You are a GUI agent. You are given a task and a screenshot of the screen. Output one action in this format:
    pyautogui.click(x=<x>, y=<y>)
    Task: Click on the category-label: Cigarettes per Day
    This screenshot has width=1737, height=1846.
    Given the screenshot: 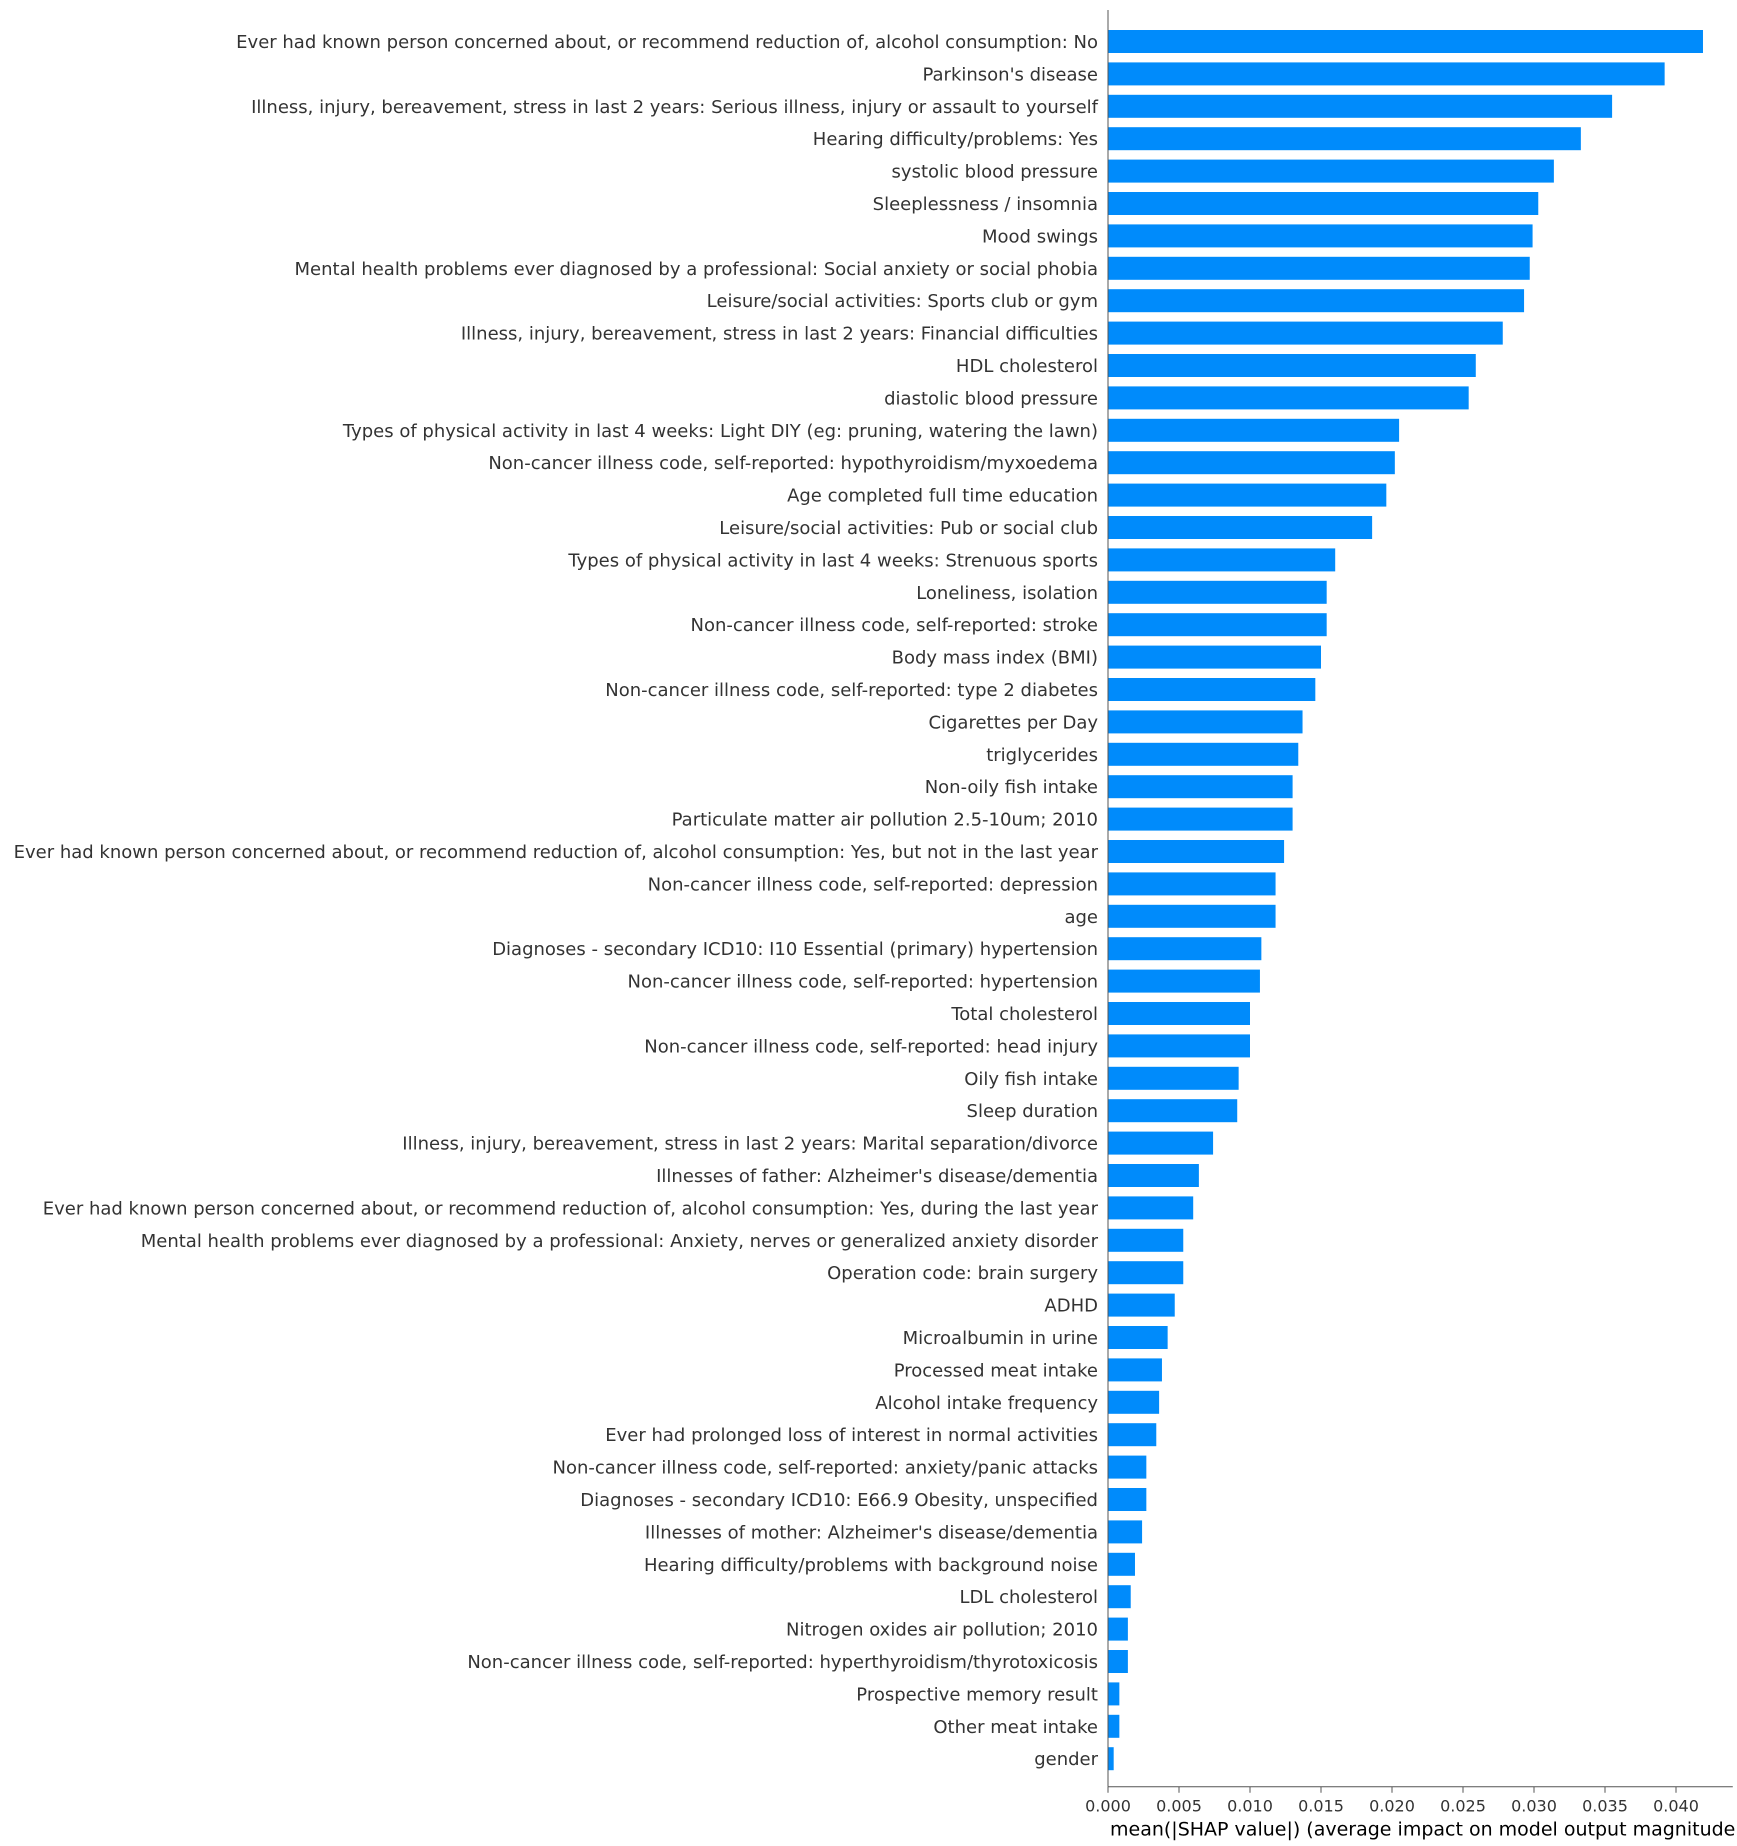 What is the action you would take?
    pyautogui.click(x=1013, y=722)
    